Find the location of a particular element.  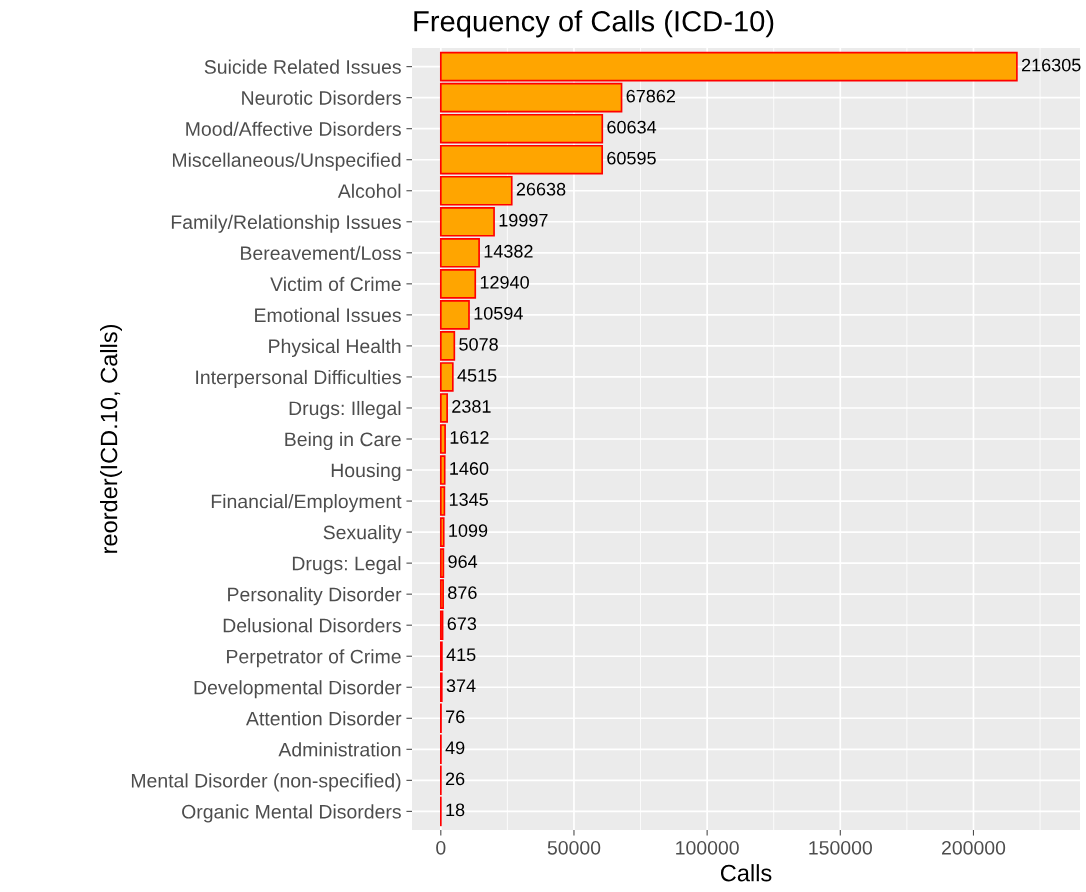

data-label: 216305 is located at coordinates (1051, 65).